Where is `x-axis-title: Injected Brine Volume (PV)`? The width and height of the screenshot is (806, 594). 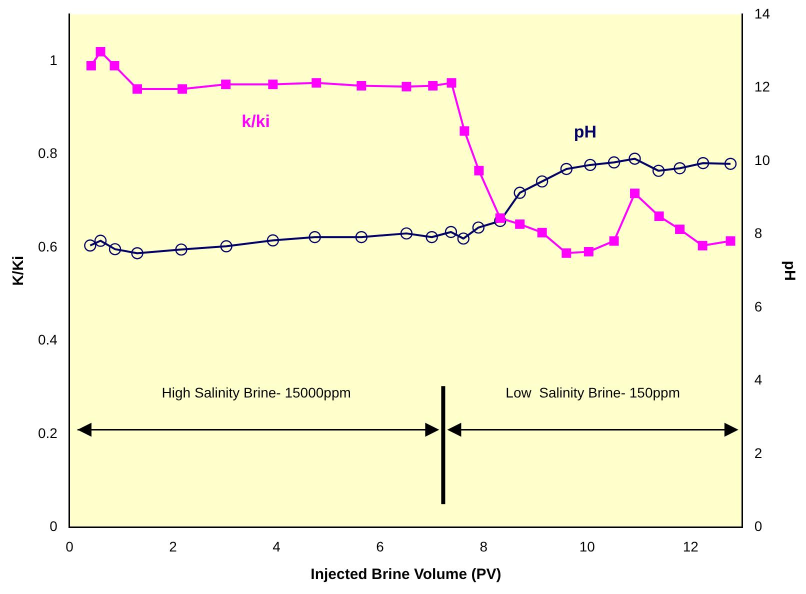 x-axis-title: Injected Brine Volume (PV) is located at coordinates (406, 575).